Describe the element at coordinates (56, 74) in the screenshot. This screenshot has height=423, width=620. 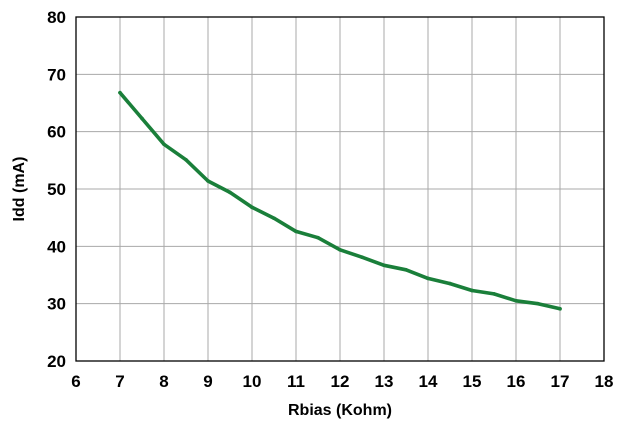
I see `y-tick-label: 70` at that location.